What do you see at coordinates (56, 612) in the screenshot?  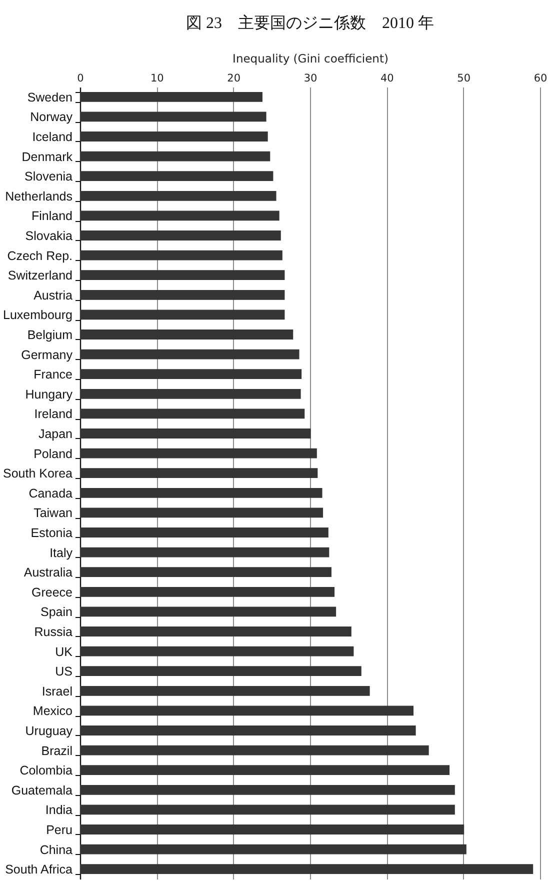 I see `y-tick-label: Spain` at bounding box center [56, 612].